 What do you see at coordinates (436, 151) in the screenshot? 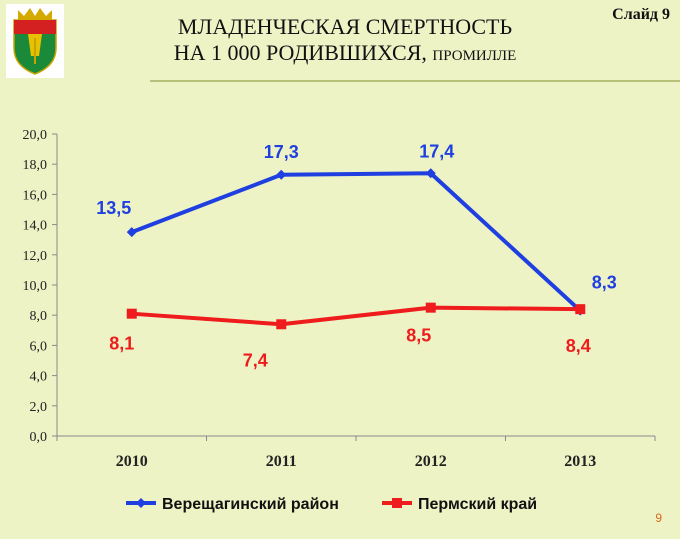
I see `data-label: 17,4` at bounding box center [436, 151].